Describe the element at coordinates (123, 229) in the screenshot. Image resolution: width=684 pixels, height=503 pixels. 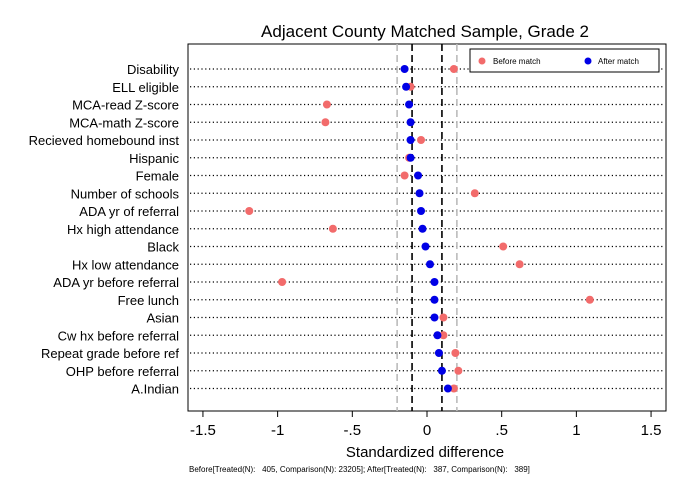
I see `y-tick-label: Hx high attendance` at that location.